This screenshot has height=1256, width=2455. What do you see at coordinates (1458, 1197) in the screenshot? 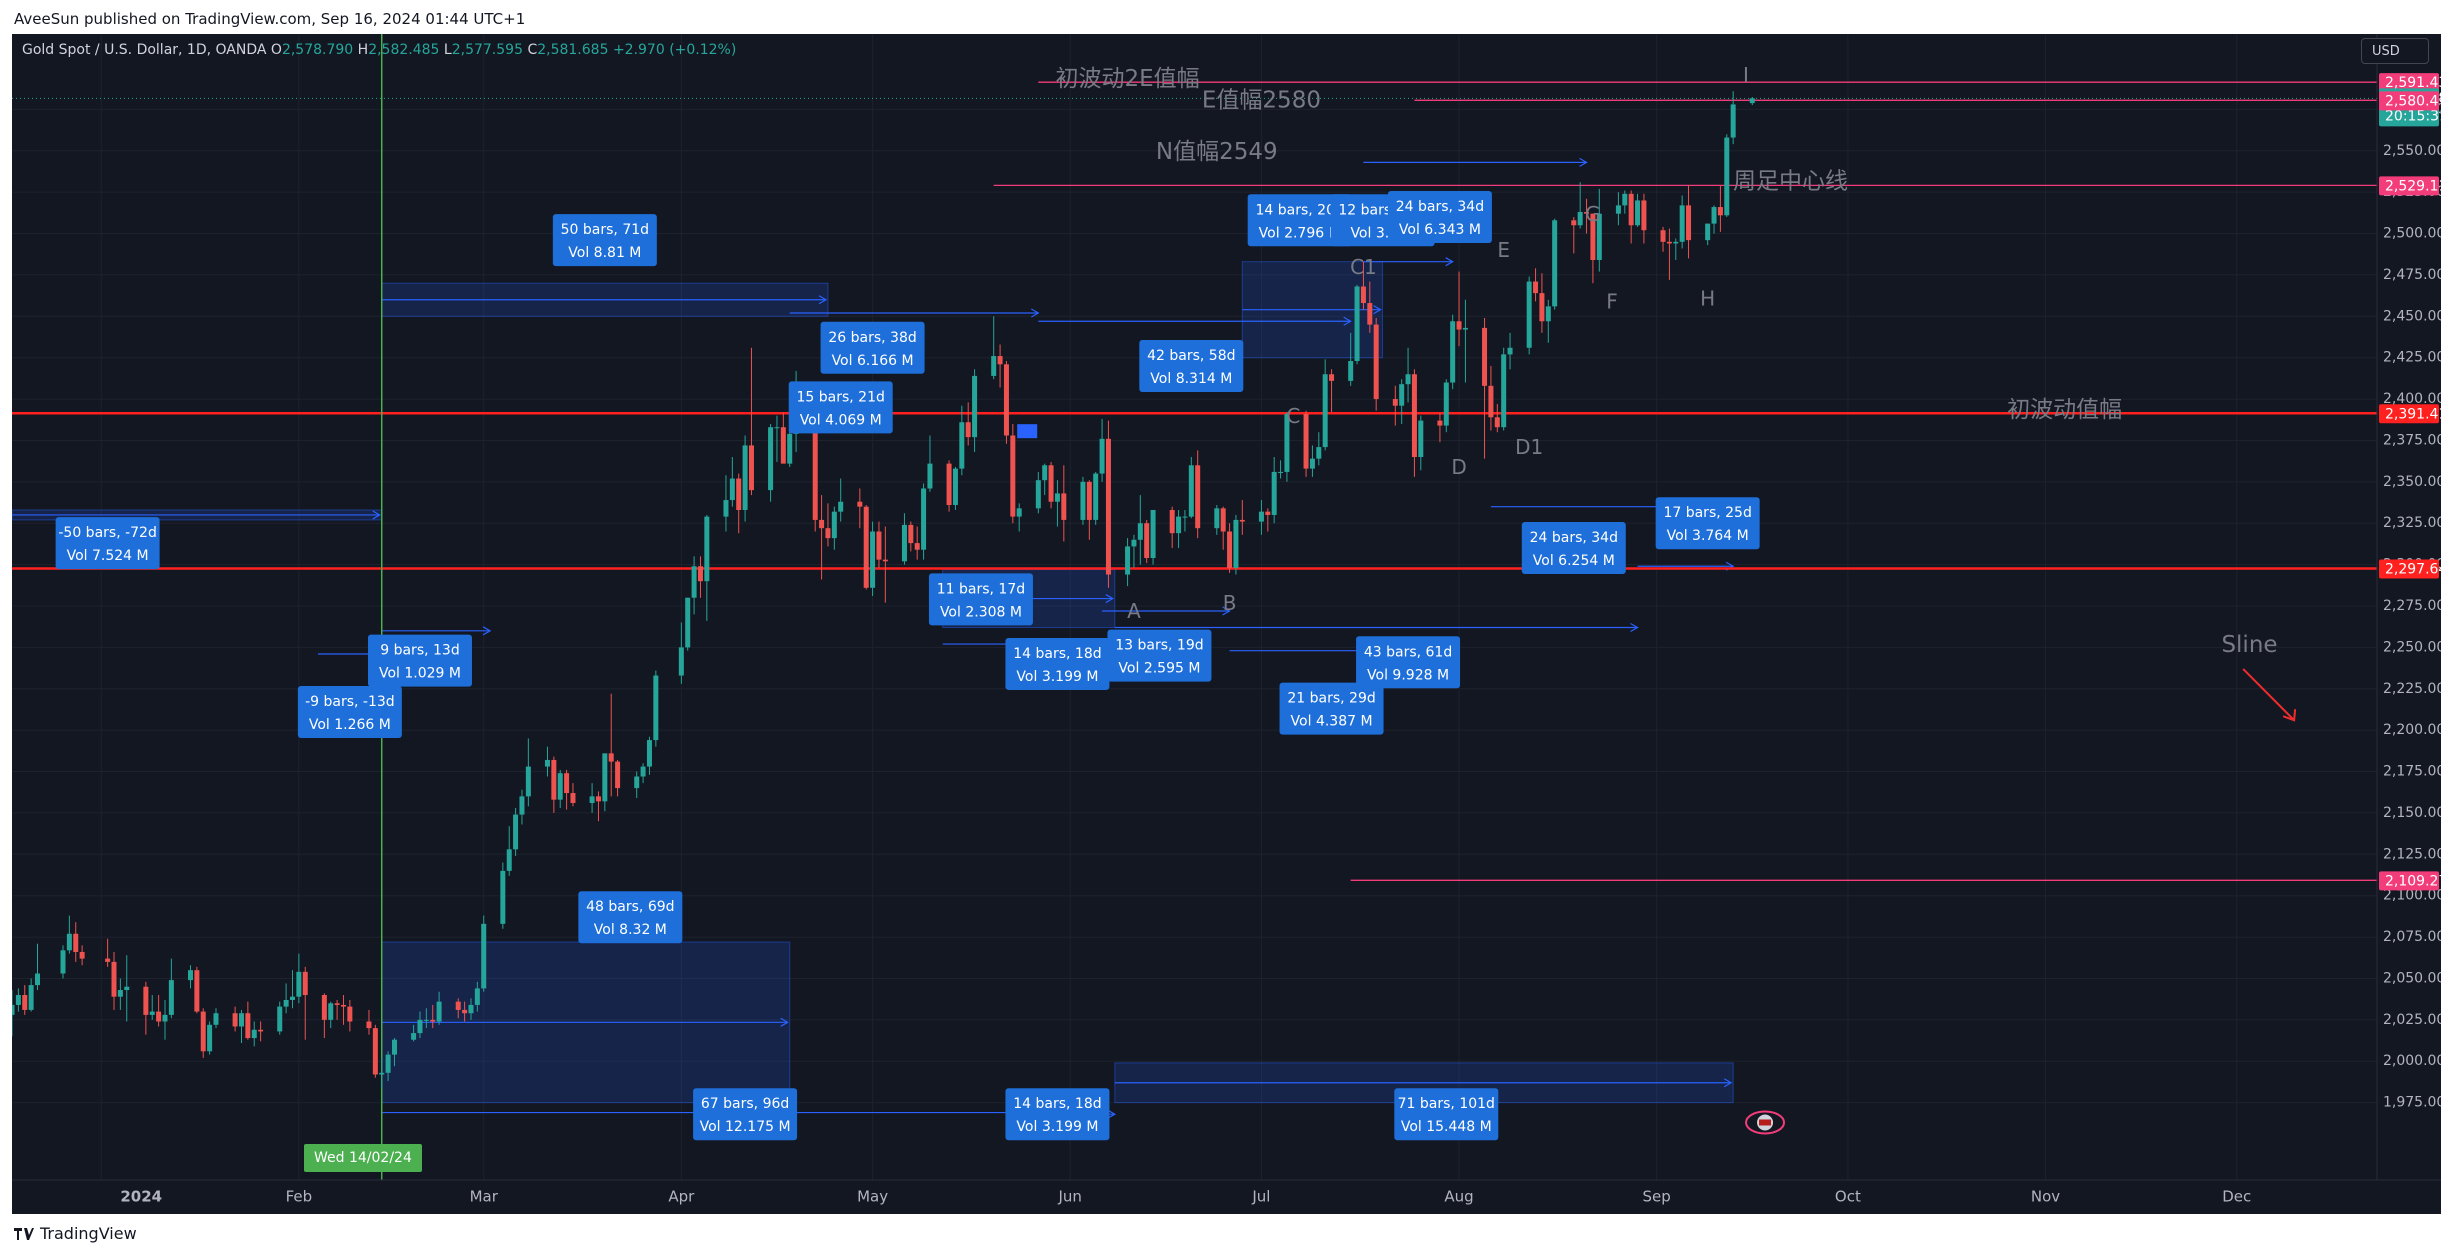
I see `time-axis-tick: Aug` at bounding box center [1458, 1197].